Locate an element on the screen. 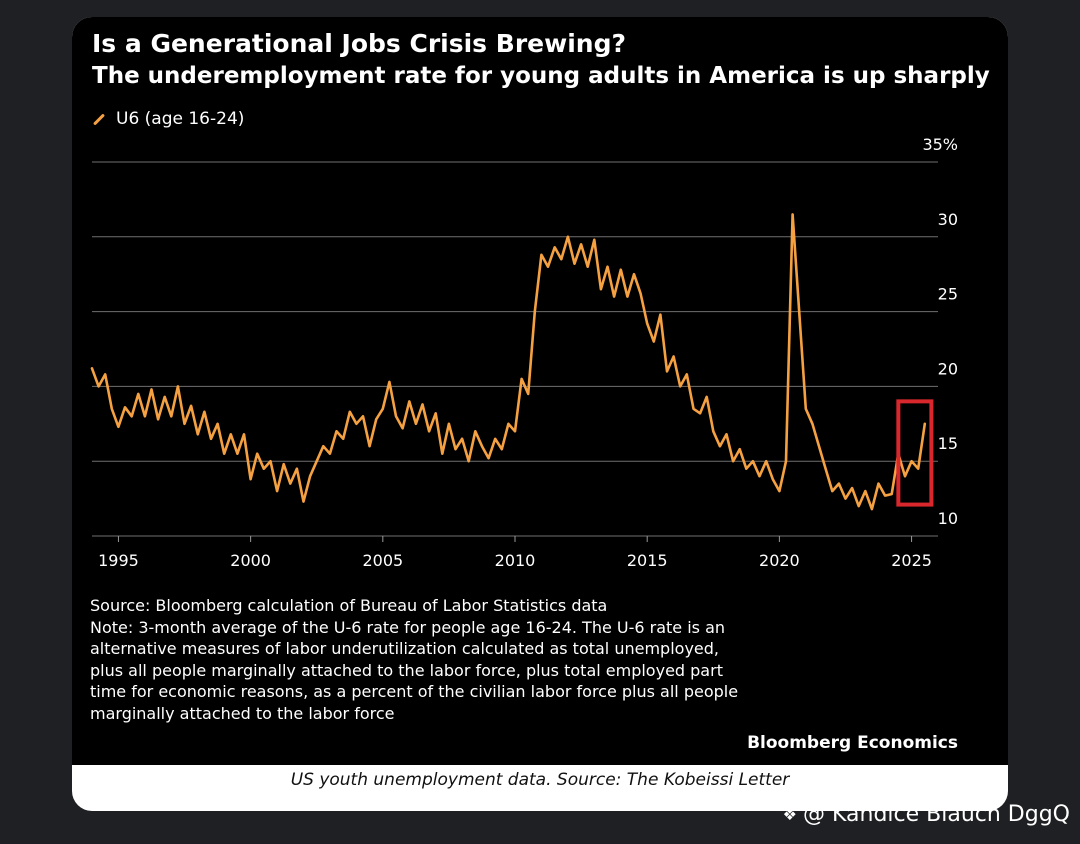 This screenshot has height=844, width=1080. x-tick-label: 1995 is located at coordinates (118, 560).